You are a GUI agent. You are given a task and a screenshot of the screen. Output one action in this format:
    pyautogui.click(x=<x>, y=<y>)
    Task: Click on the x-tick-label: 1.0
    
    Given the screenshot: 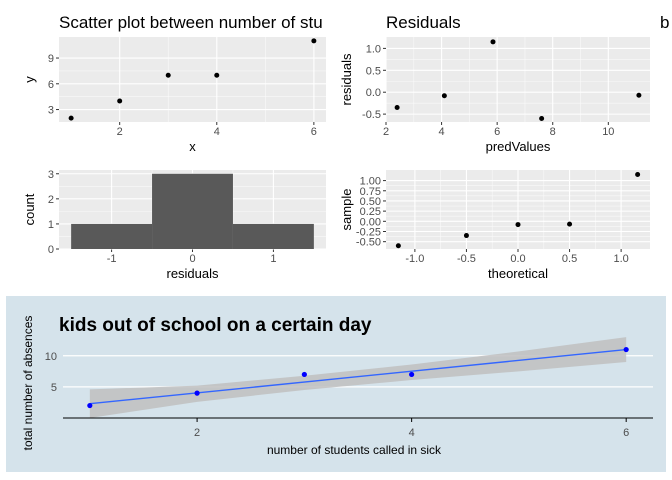 What is the action you would take?
    pyautogui.click(x=620, y=259)
    